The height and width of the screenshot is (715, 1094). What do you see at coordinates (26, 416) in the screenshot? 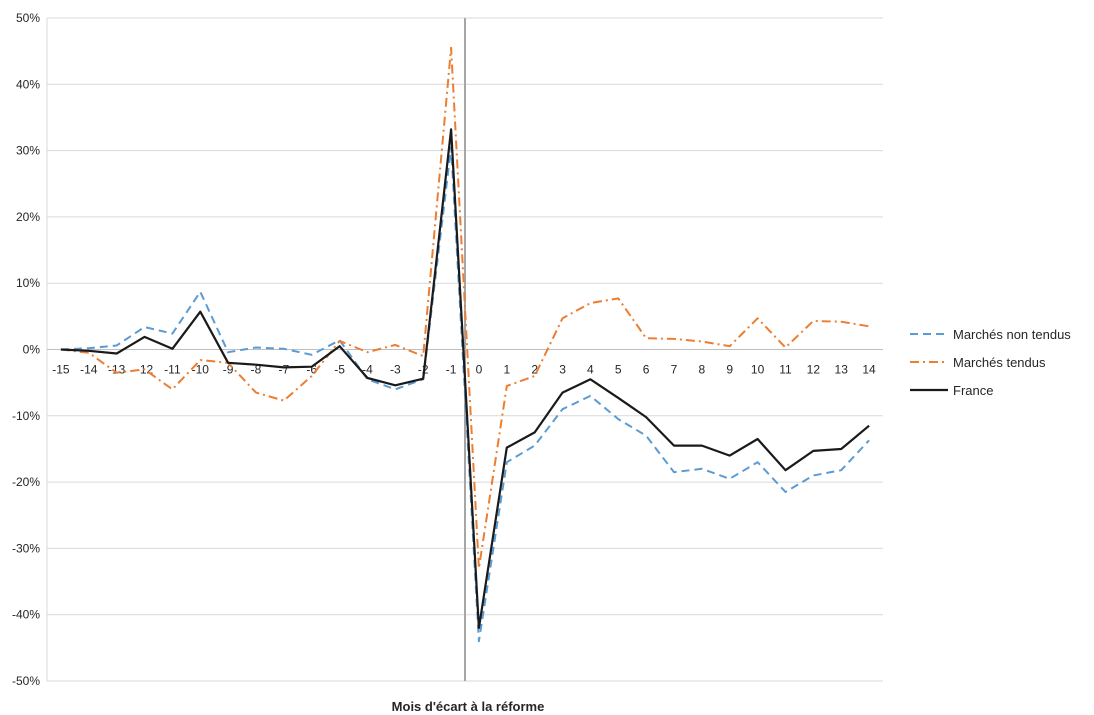
I see `y-tick-label: -10%` at bounding box center [26, 416].